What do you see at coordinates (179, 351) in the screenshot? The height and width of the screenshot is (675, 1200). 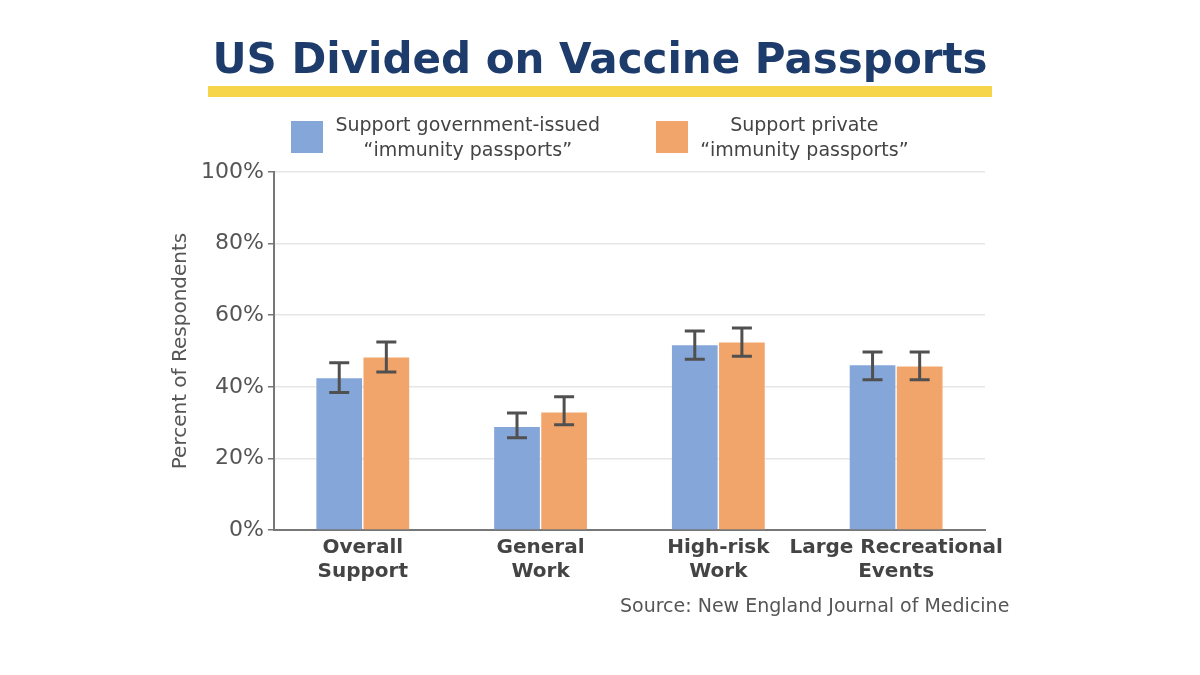 I see `y-axis-title: Percent of Respondents` at bounding box center [179, 351].